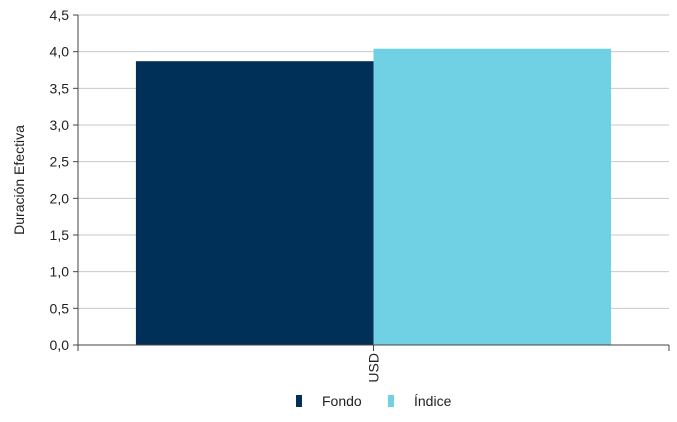 This screenshot has width=677, height=422. What do you see at coordinates (60, 272) in the screenshot?
I see `y-tick-label: 1,0` at bounding box center [60, 272].